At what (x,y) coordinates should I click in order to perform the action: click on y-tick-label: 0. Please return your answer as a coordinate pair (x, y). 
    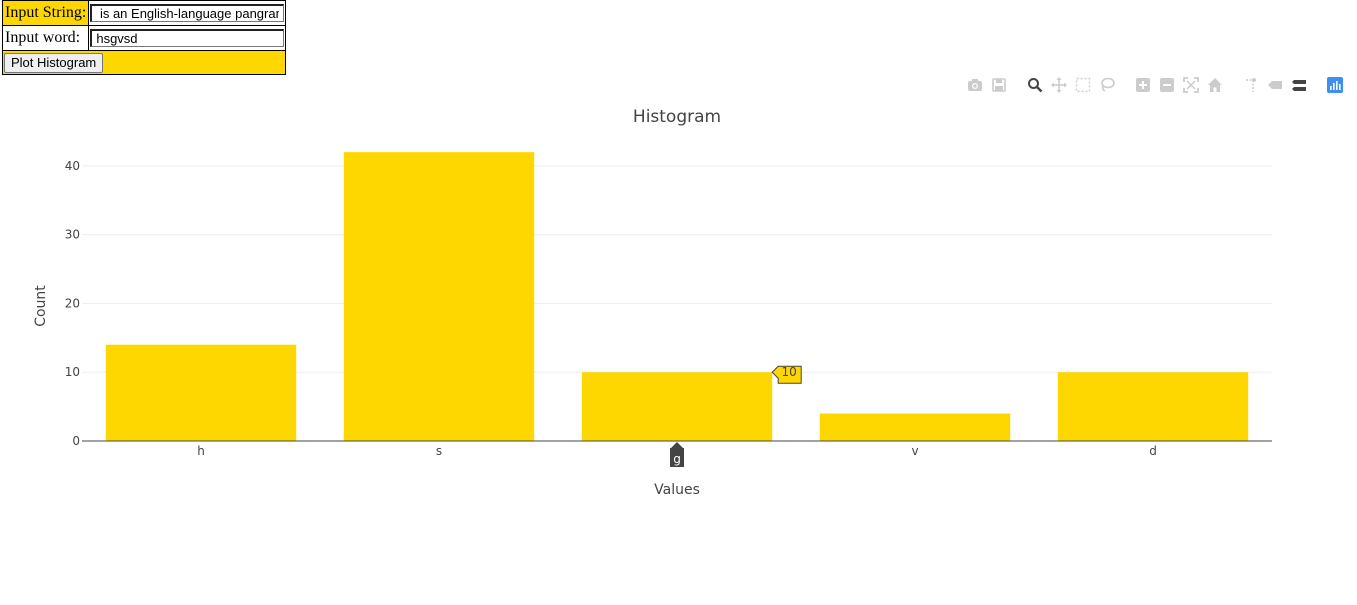
    Looking at the image, I should click on (76, 441).